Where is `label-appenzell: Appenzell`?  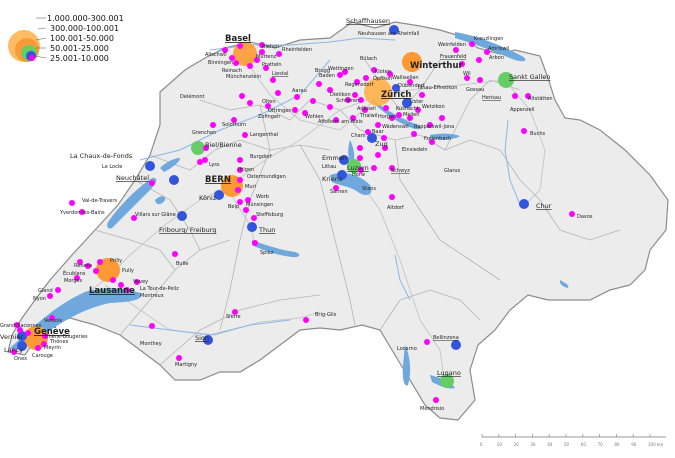 label-appenzell: Appenzell is located at coordinates (522, 110).